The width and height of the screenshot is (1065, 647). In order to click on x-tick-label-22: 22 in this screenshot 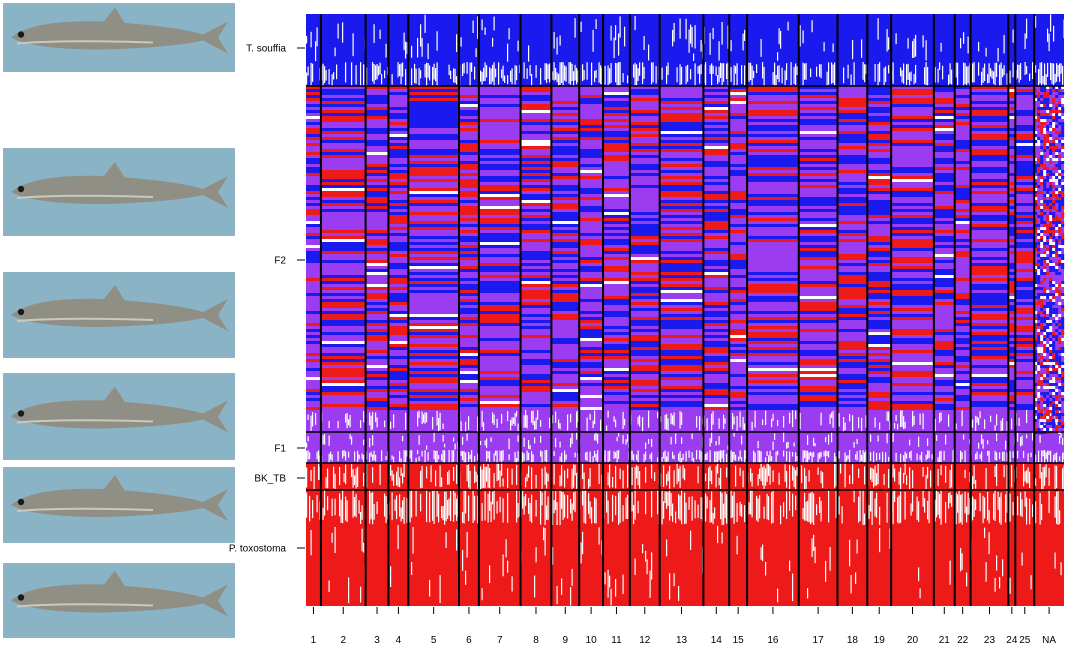, I will do `click(963, 640)`.